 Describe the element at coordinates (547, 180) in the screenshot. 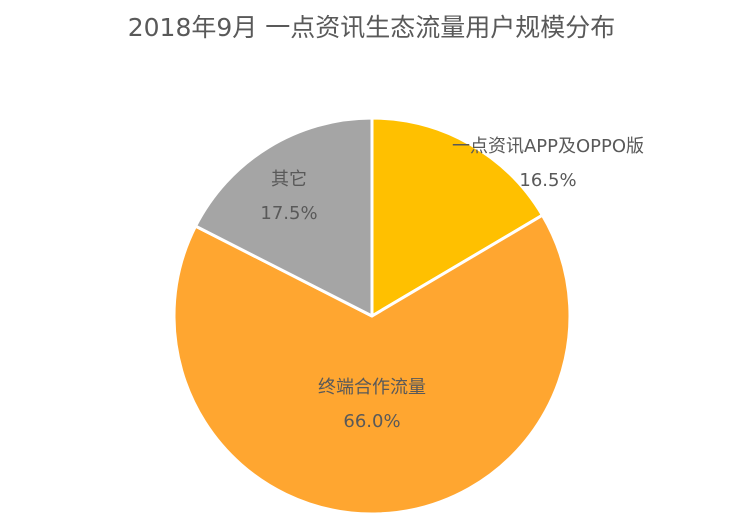

I see `slice-value-1: 16.5%` at that location.